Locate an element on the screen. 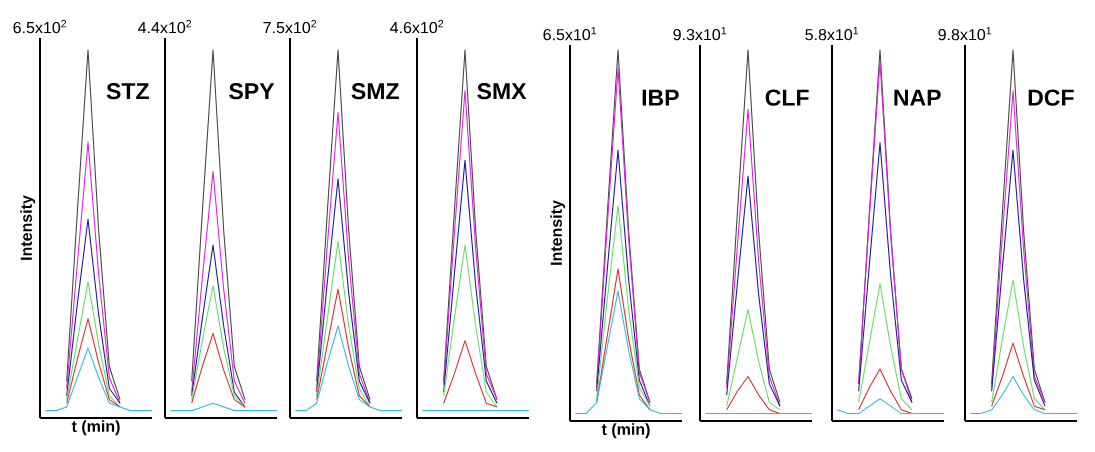  text: 6.5x10$^{1}$ is located at coordinates (570, 33).